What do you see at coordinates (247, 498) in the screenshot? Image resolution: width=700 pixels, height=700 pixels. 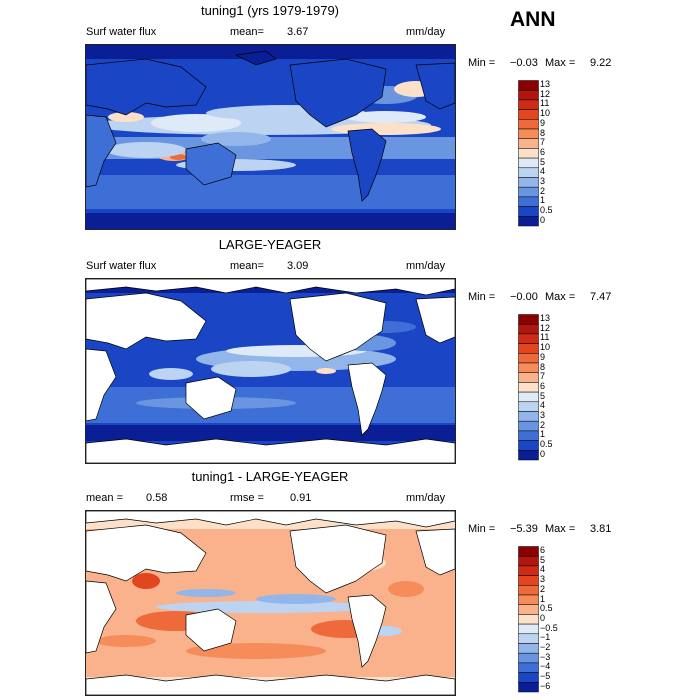 I see `panel-3-rmse-label: rmse =` at bounding box center [247, 498].